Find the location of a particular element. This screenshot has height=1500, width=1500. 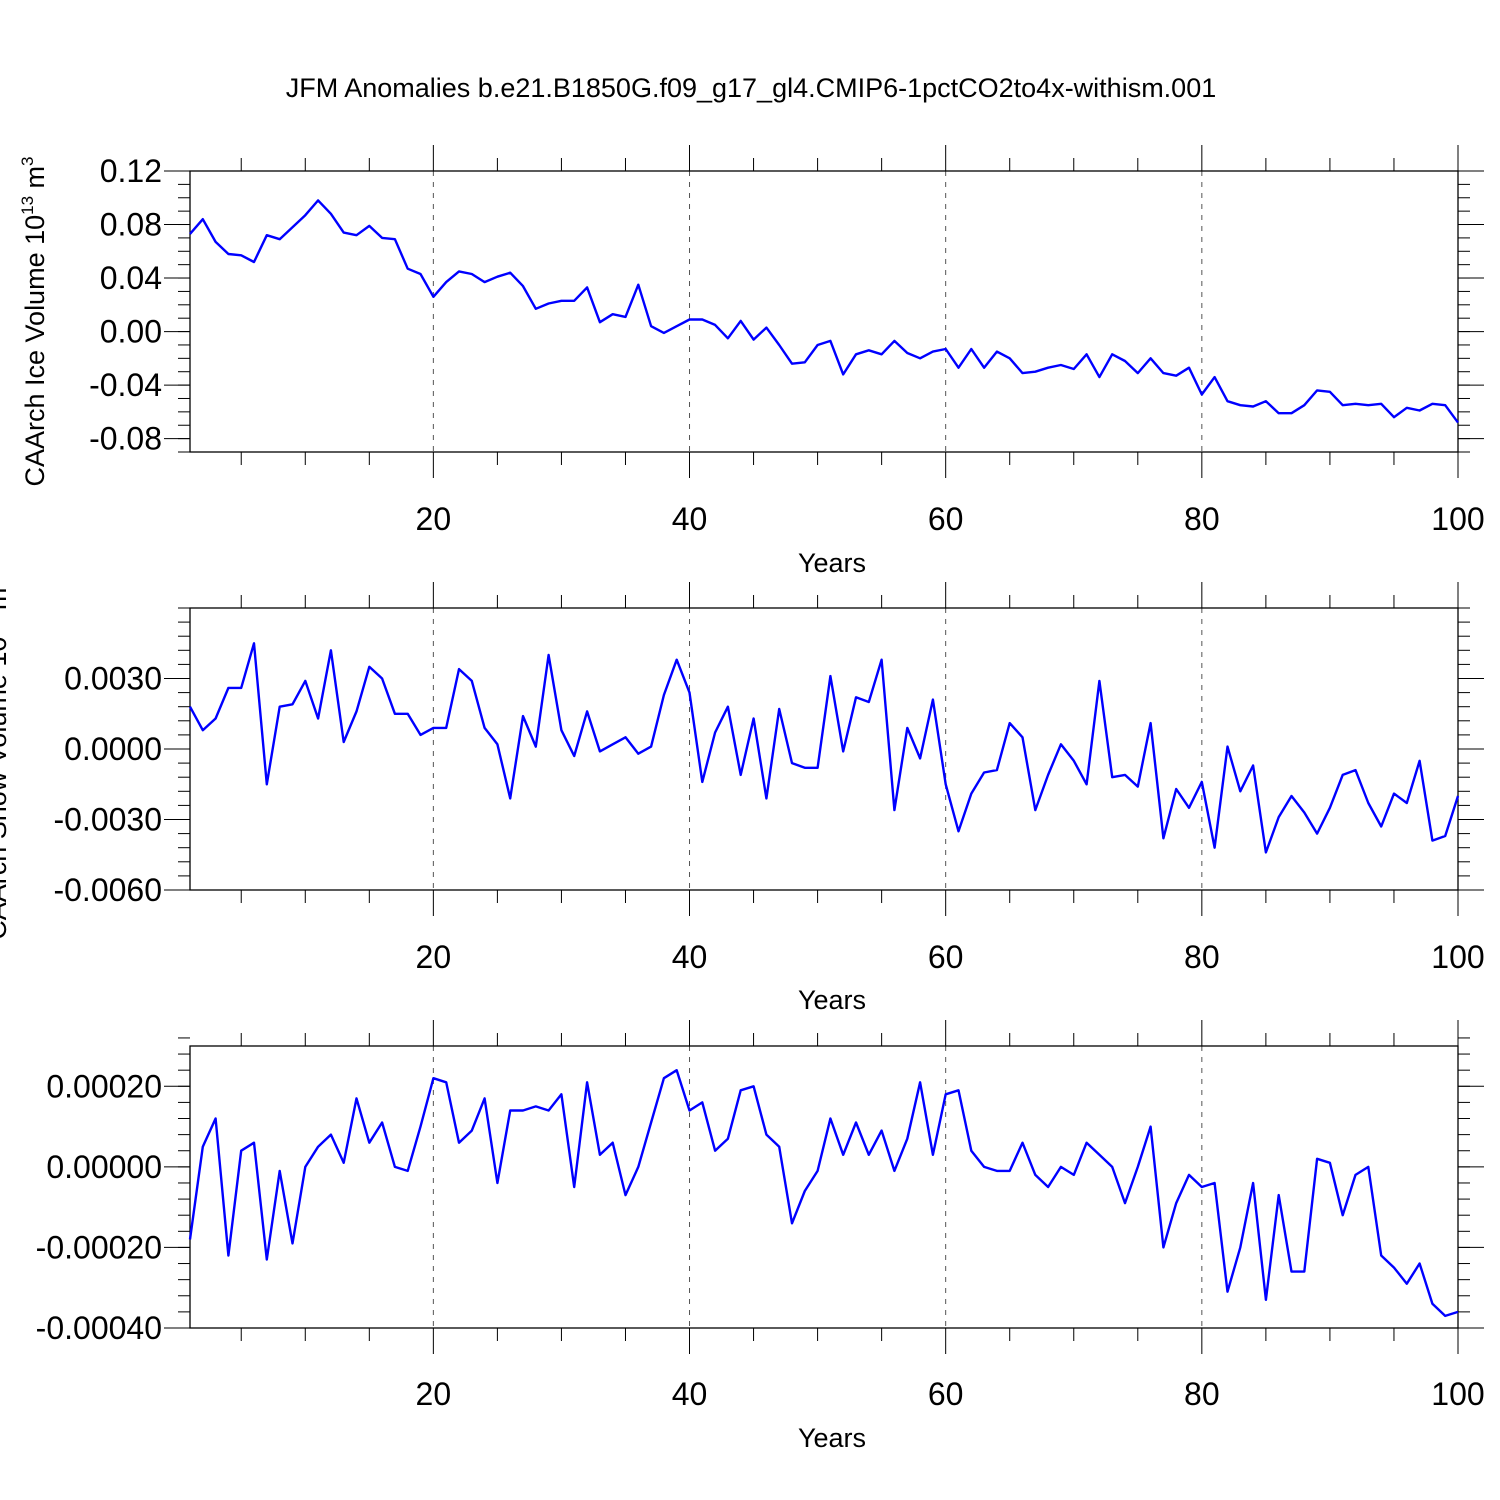

y-tick-label: 0.04 is located at coordinates (131, 278).